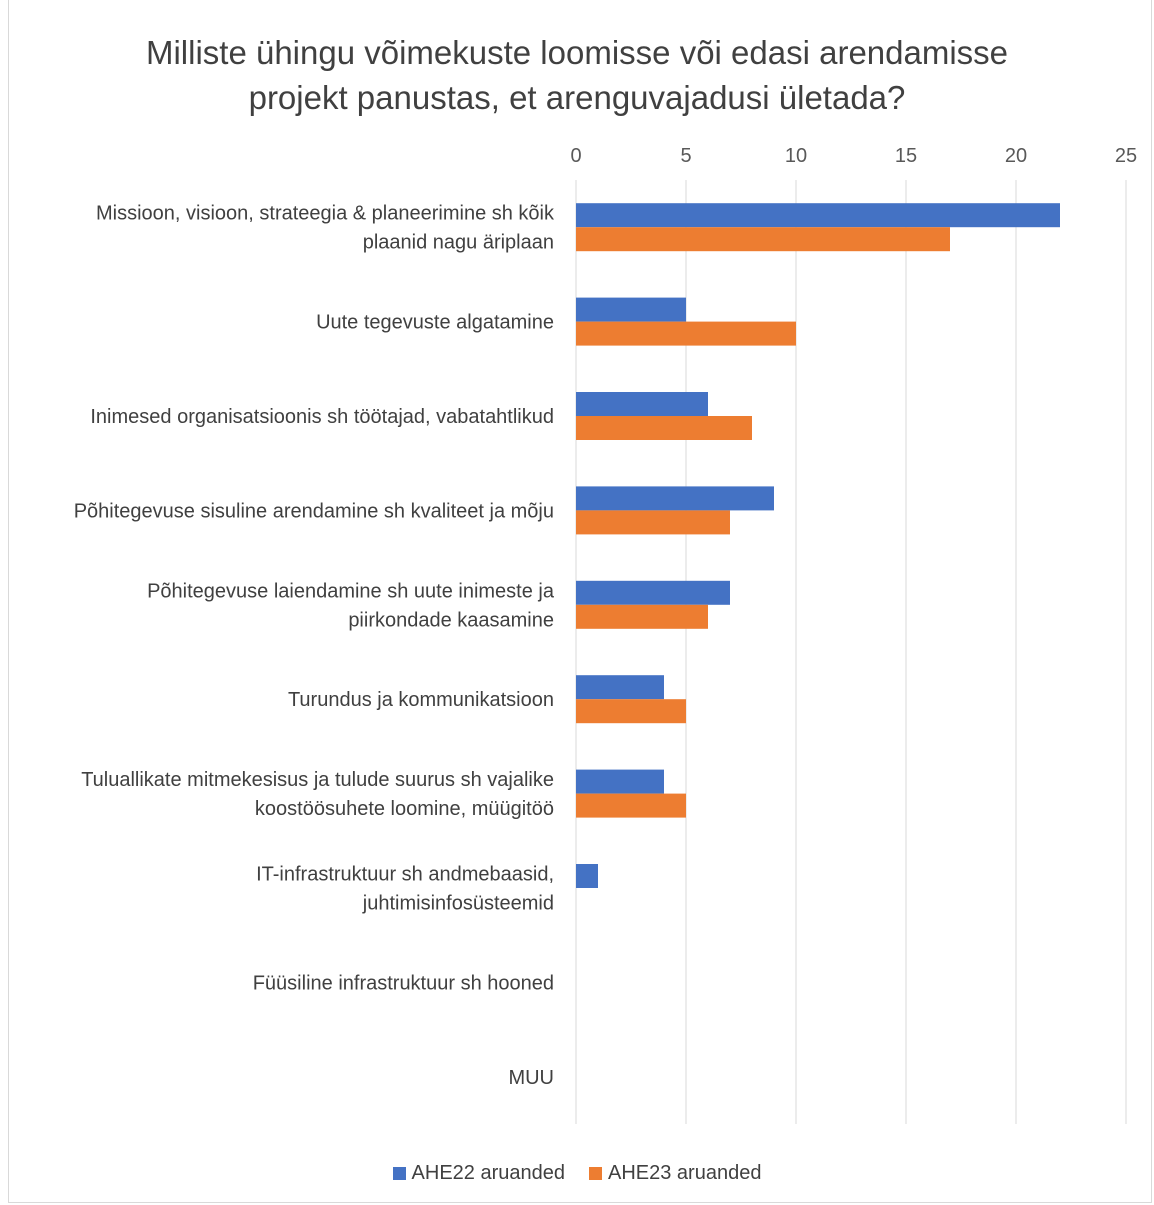  I want to click on category-label: MUU, so click(531, 1078).